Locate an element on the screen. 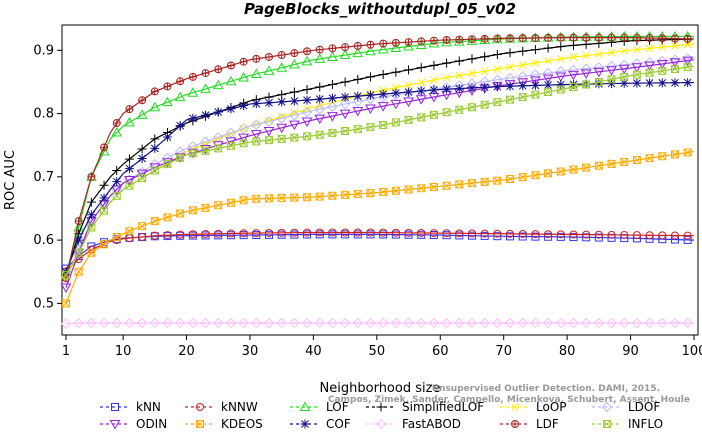 Image resolution: width=702 pixels, height=434 pixels. series-knnw is located at coordinates (378, 252).